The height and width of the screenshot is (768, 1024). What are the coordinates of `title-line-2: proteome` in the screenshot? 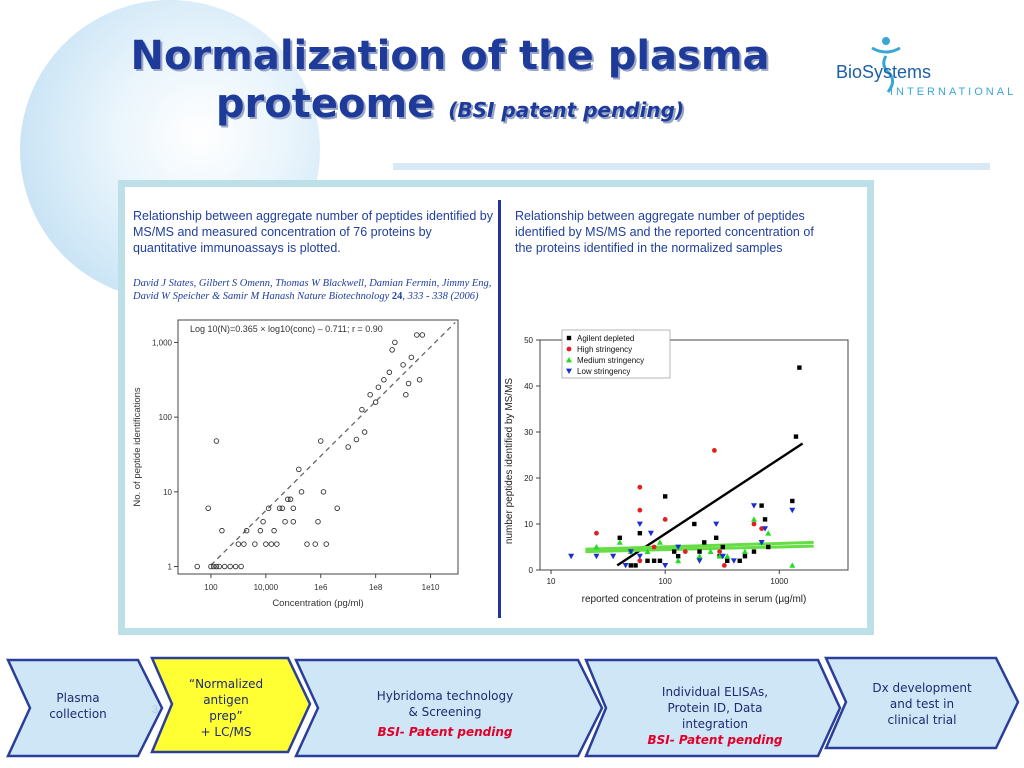 It's located at (325, 104).